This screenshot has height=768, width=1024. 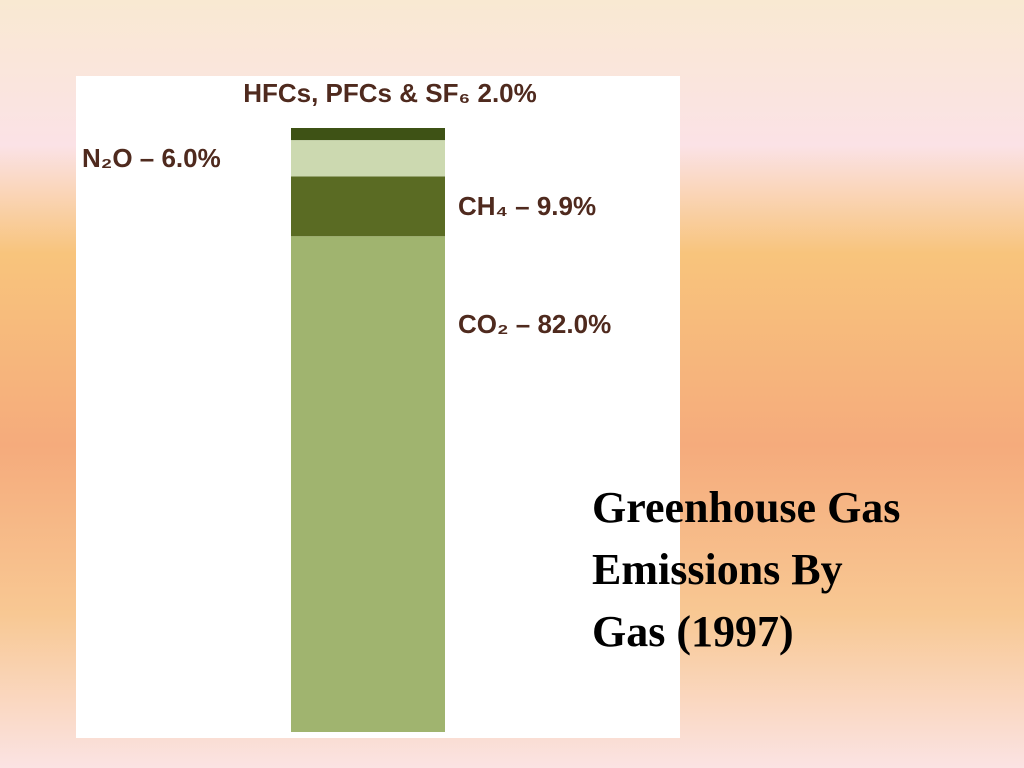 What do you see at coordinates (527, 206) in the screenshot?
I see `segment-label: CH₄ – 9.9%` at bounding box center [527, 206].